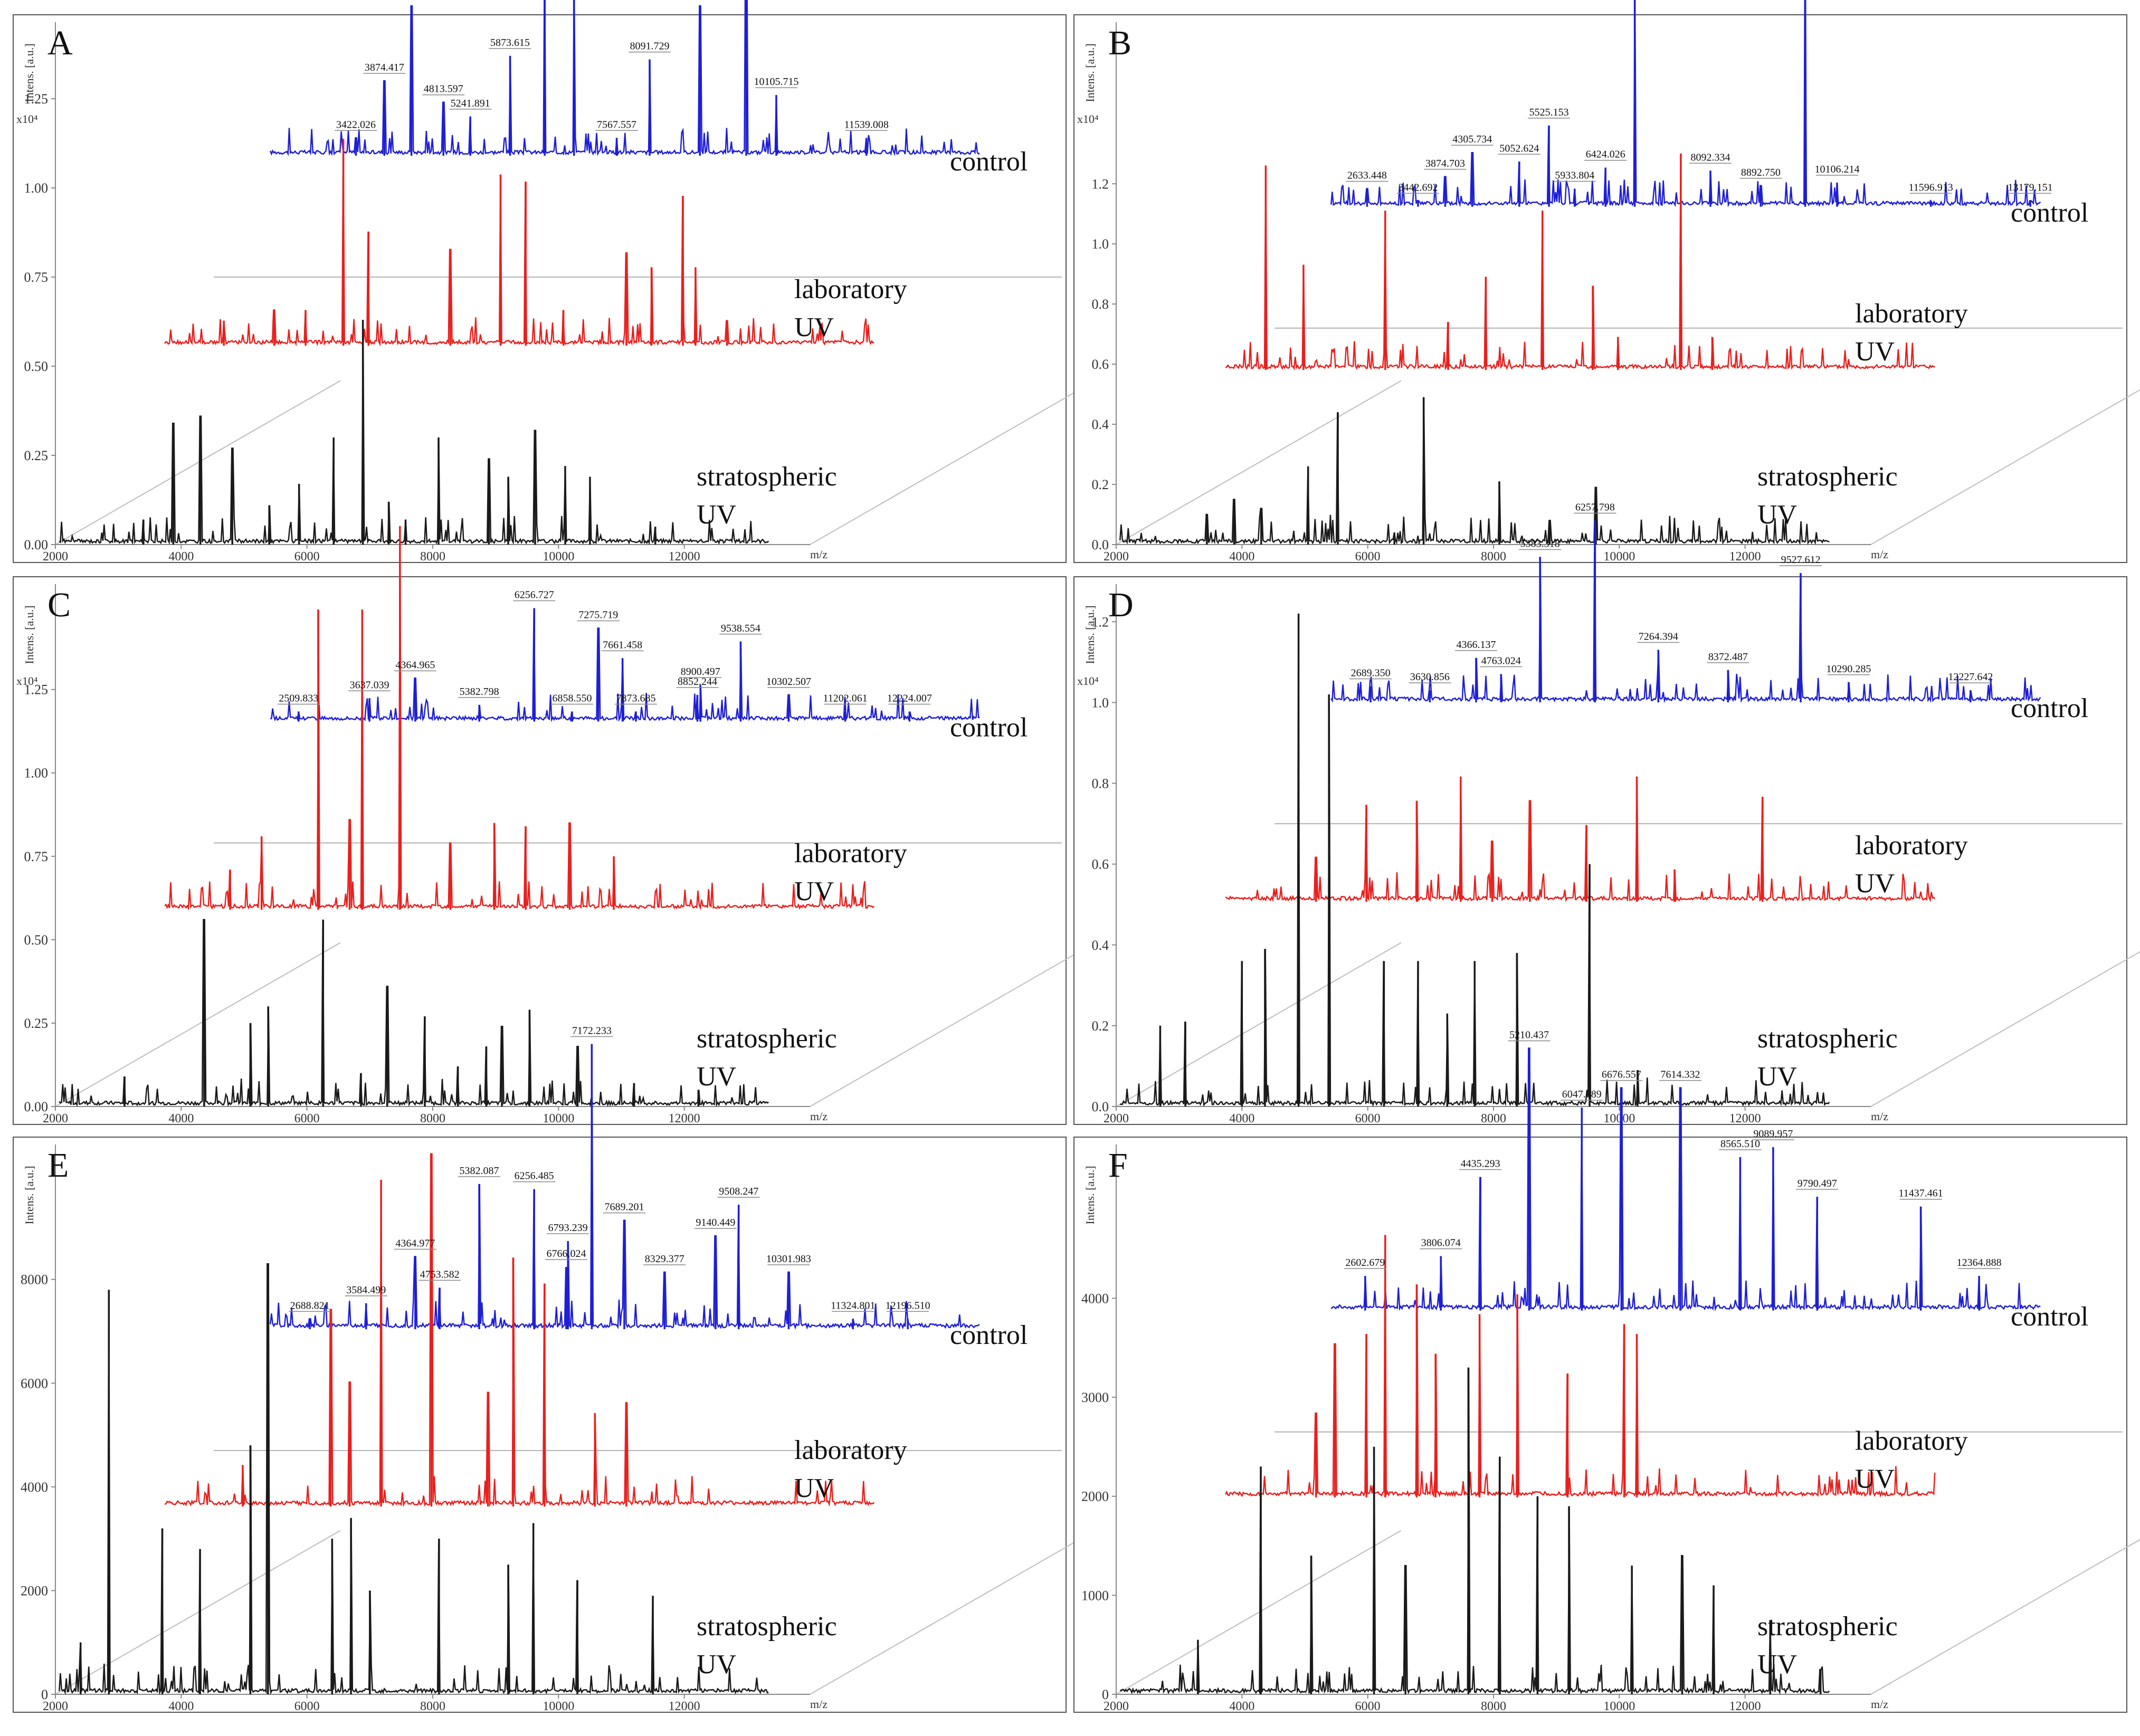  I want to click on peak-label: 10302.507, so click(788, 682).